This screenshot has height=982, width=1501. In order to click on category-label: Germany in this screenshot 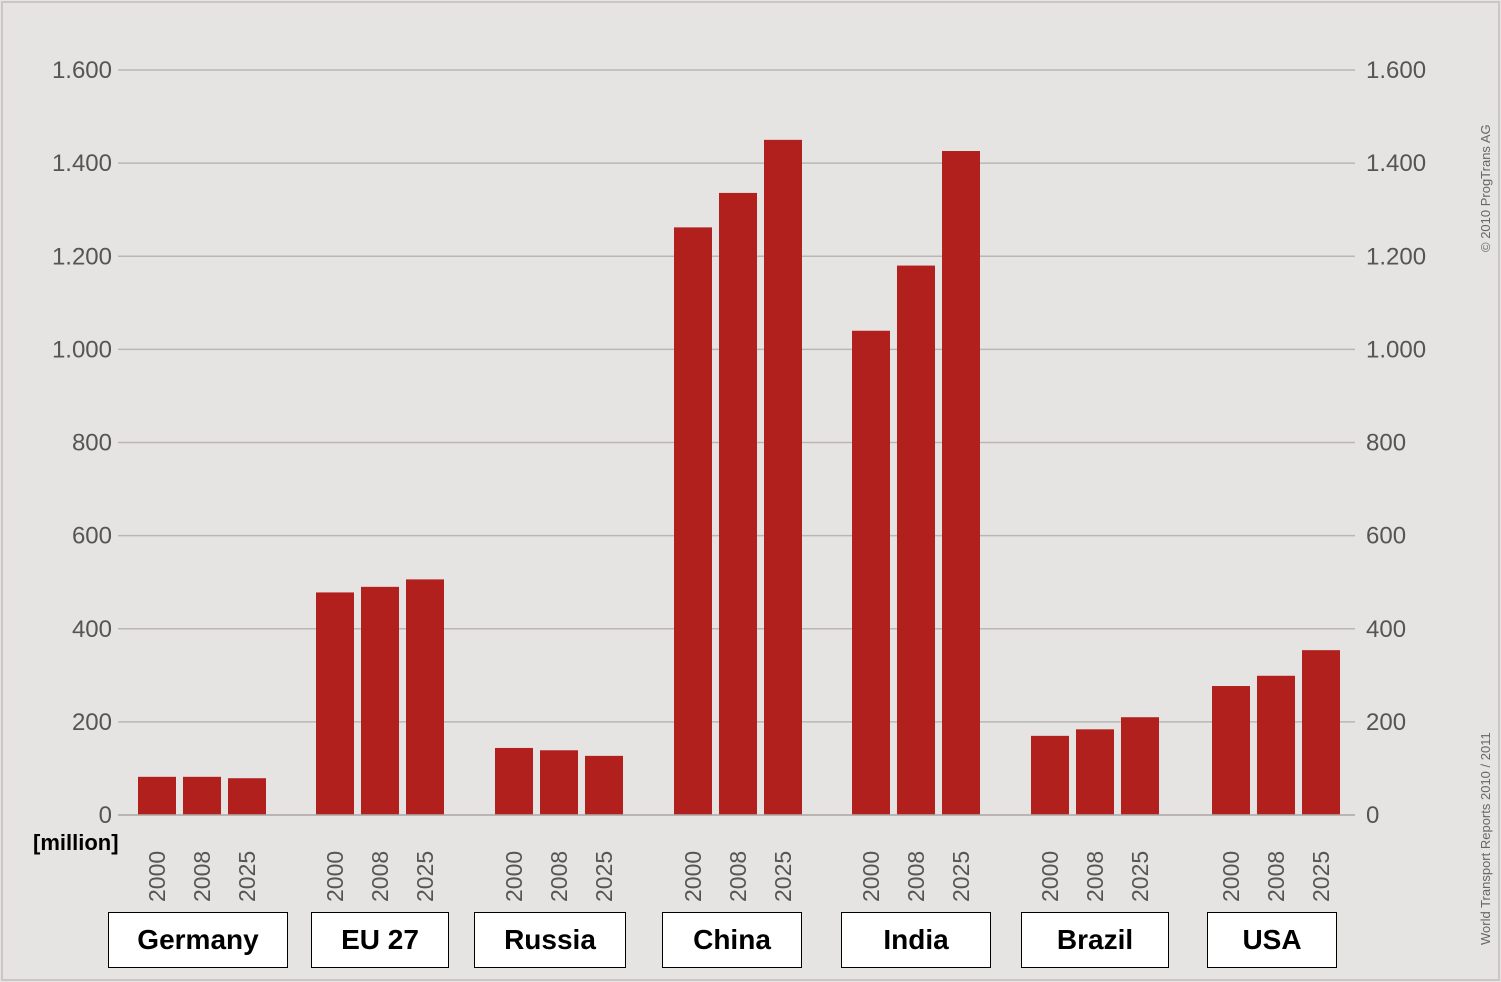, I will do `click(198, 940)`.